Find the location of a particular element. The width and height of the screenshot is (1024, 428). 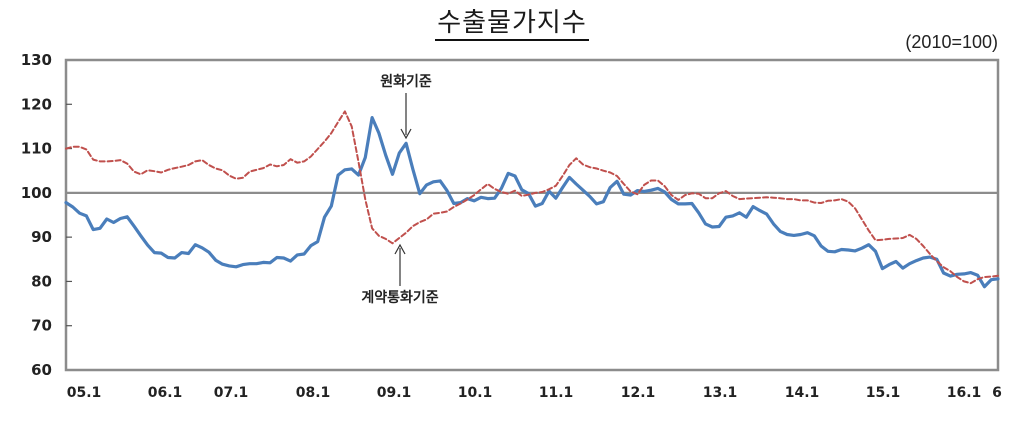

y-tick-label: 70 is located at coordinates (41, 326).